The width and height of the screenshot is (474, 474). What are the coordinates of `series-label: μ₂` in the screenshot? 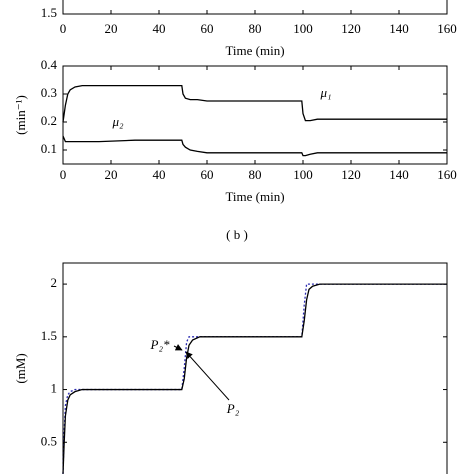 It's located at (117, 121).